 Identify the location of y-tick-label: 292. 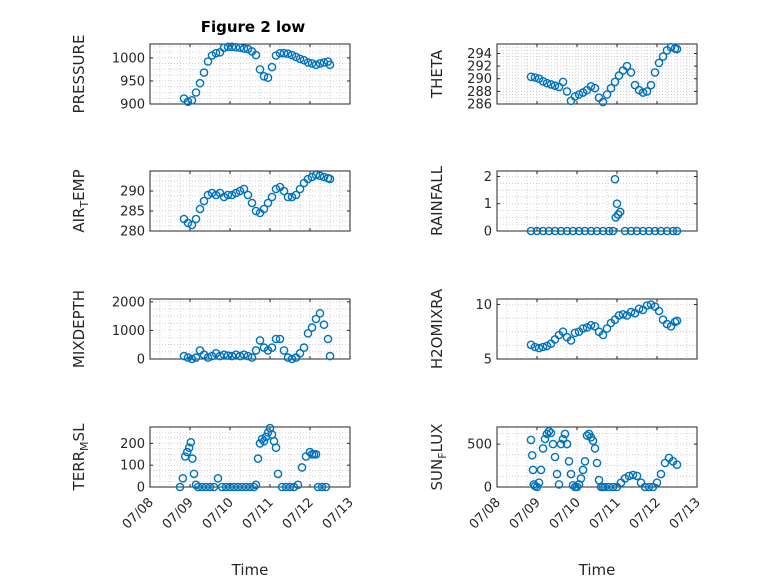
(479, 67).